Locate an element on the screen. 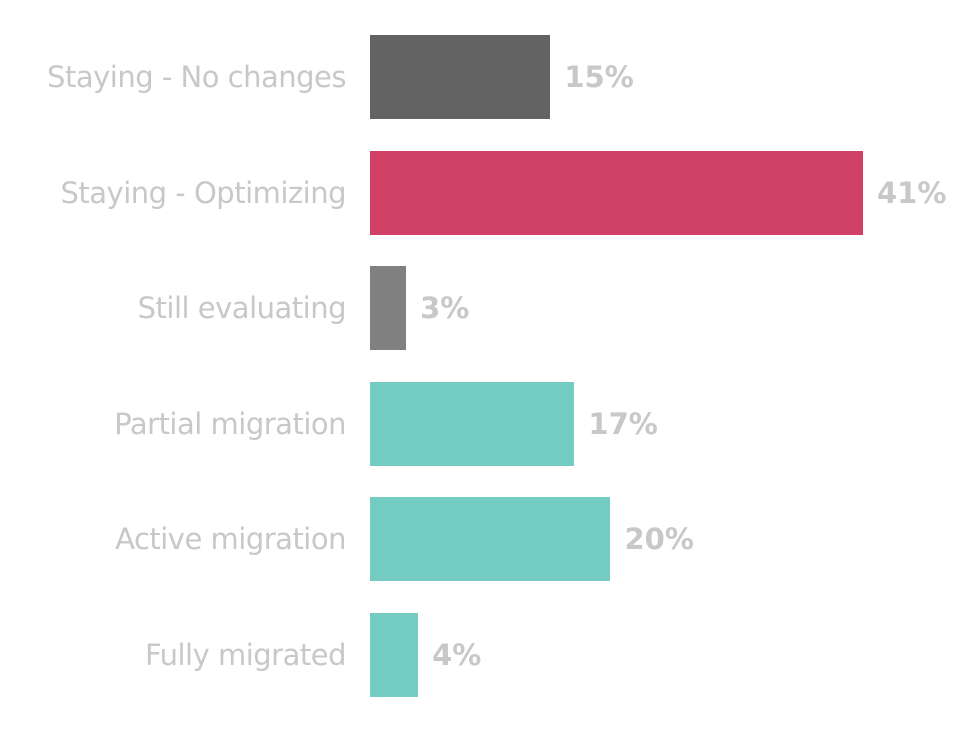 The image size is (976, 731). value-label: 3% is located at coordinates (445, 308).